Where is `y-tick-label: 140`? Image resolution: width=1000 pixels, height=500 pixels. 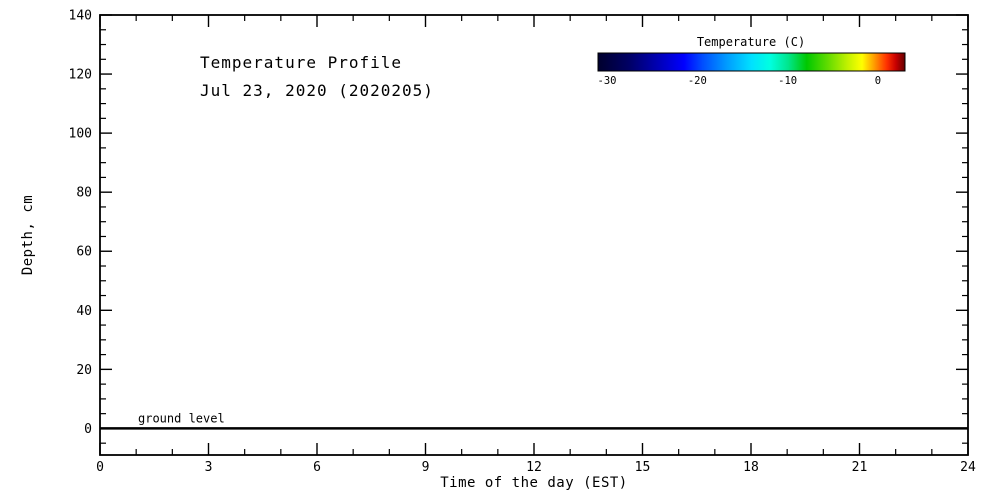 y-tick-label: 140 is located at coordinates (80, 16).